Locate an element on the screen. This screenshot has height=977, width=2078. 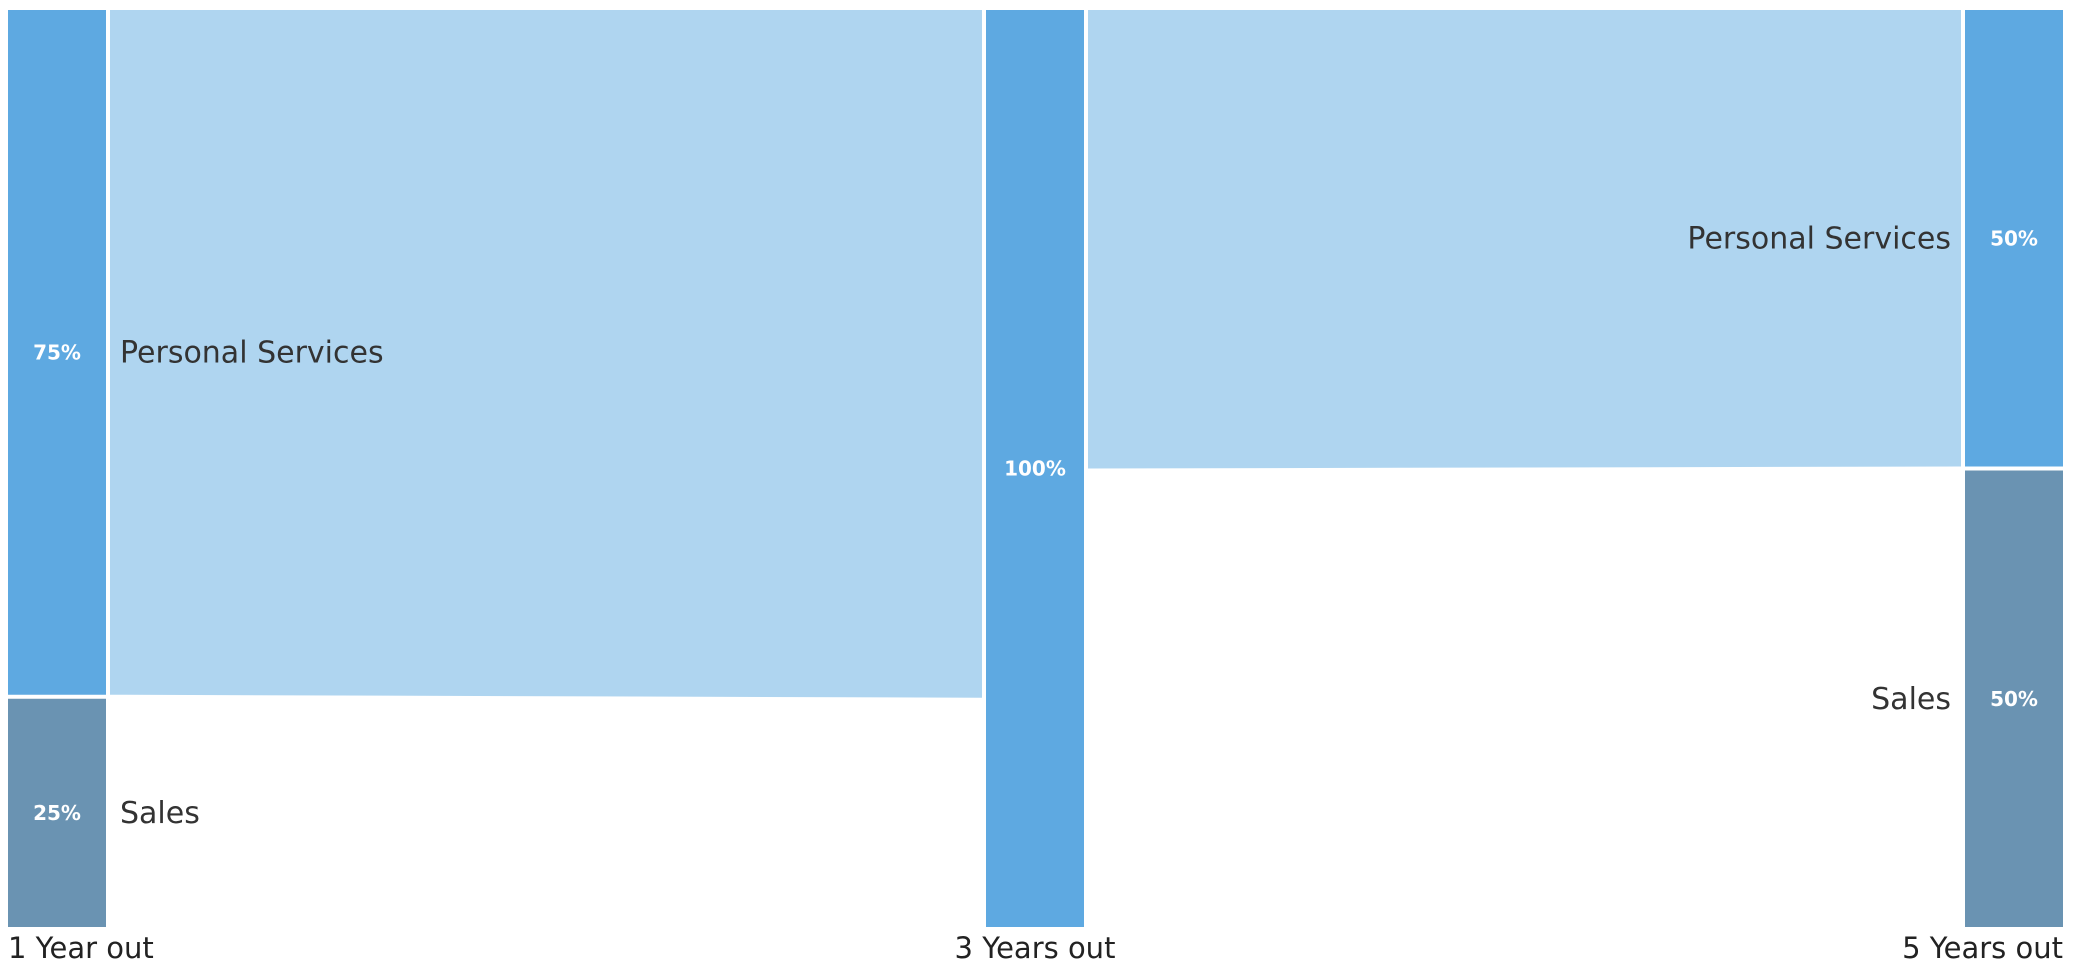
node-value-label: 25% is located at coordinates (57, 813).